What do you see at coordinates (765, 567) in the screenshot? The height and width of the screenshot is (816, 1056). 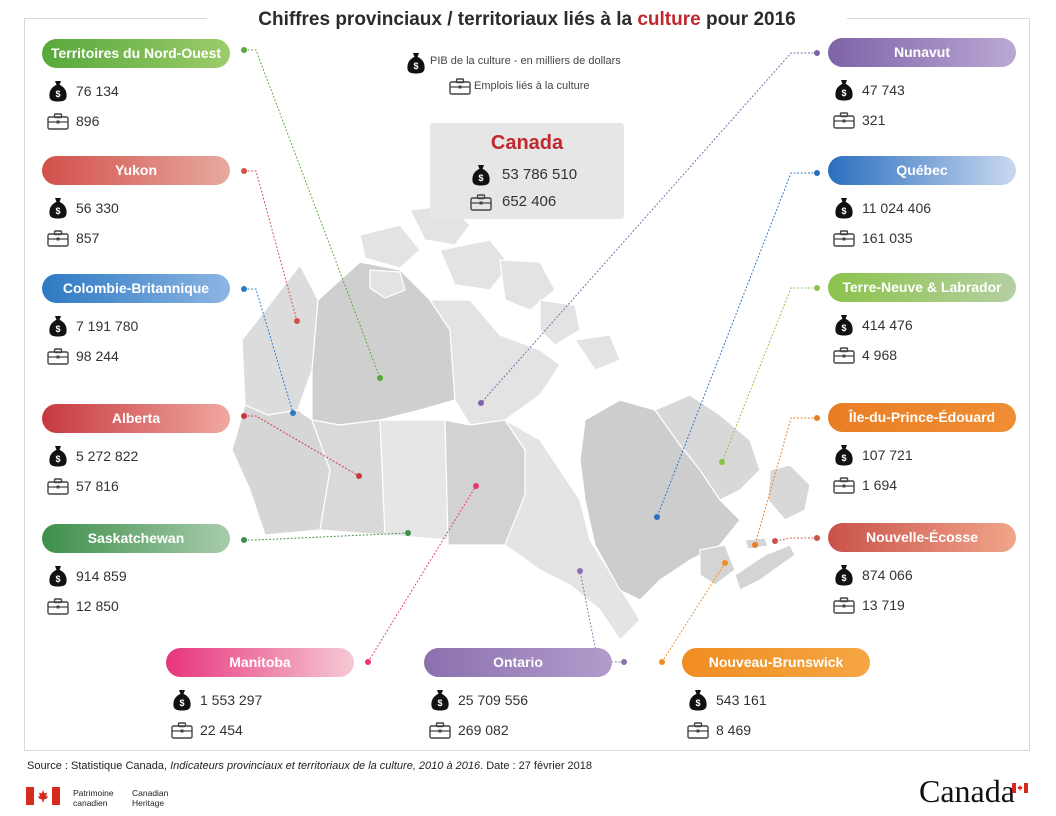 I see `map-nova-scotia` at bounding box center [765, 567].